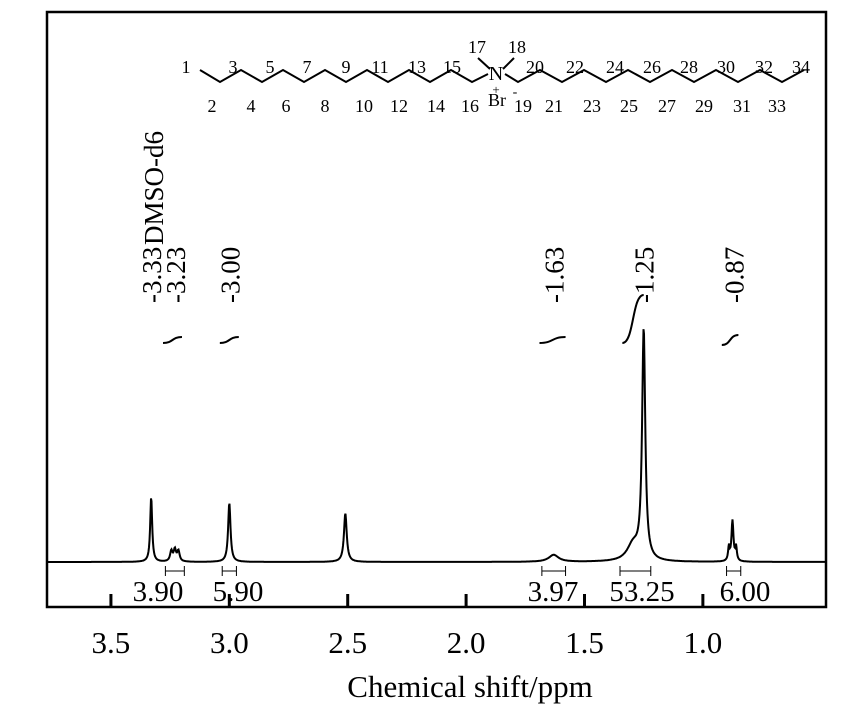 This screenshot has height=715, width=867. I want to click on peak-label: -3.33, so click(152, 275).